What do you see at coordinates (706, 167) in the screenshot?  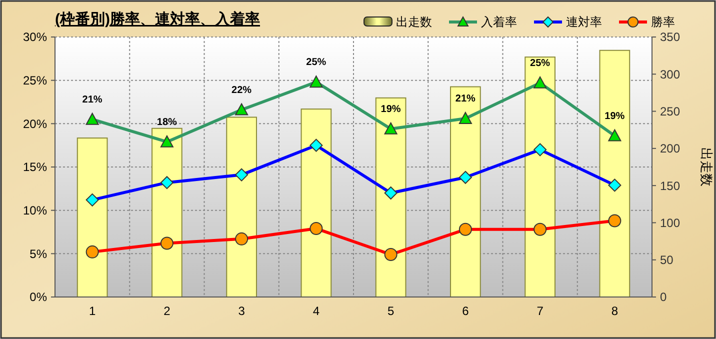 I see `y2-axis-title: 出走数` at bounding box center [706, 167].